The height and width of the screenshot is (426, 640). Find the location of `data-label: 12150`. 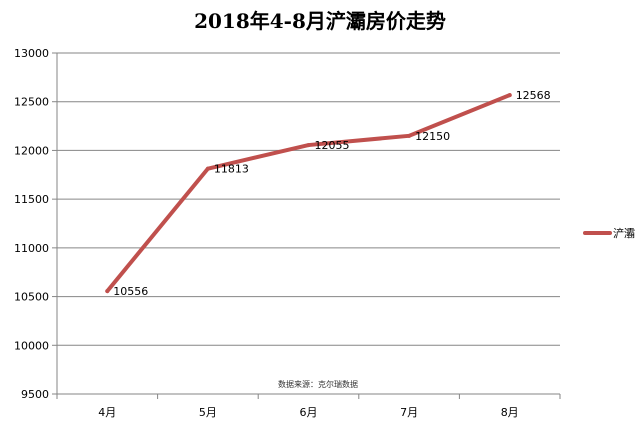

data-label: 12150 is located at coordinates (432, 136).